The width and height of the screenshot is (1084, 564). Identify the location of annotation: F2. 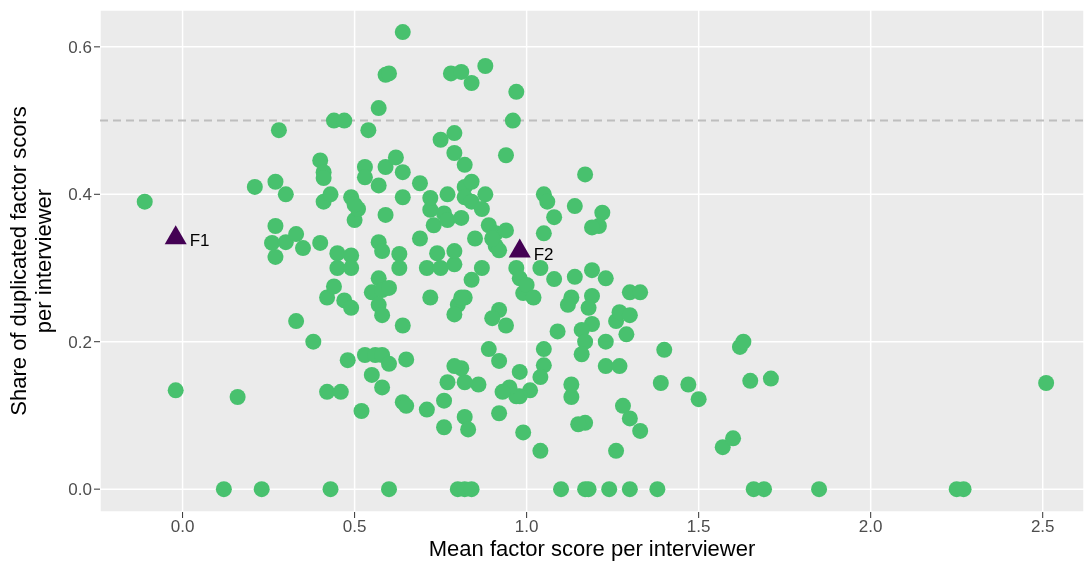
(543, 254).